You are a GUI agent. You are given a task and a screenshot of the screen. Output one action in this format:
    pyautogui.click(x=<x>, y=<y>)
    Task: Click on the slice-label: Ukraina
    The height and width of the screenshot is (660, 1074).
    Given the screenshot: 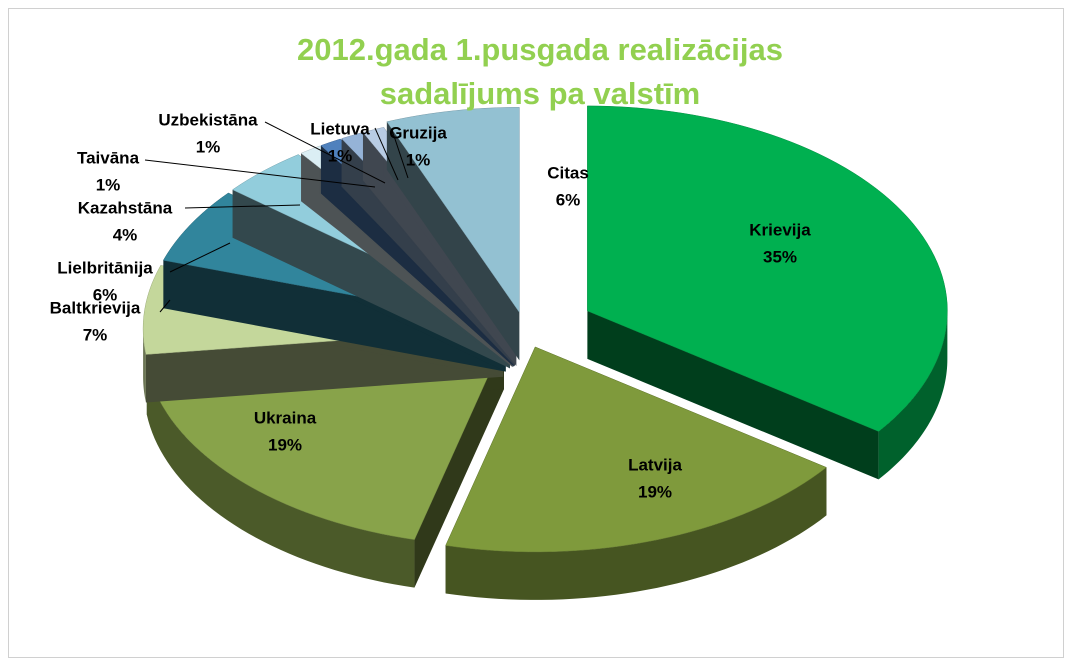 What is the action you would take?
    pyautogui.click(x=285, y=417)
    